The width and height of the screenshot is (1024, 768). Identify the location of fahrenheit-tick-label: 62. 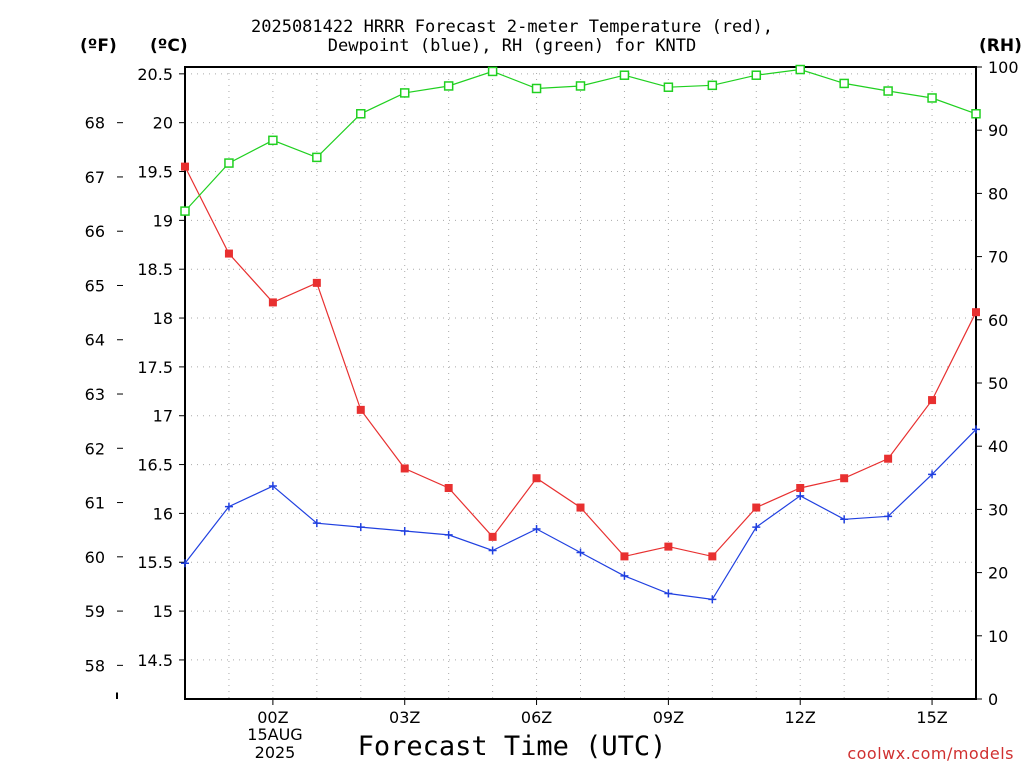
(95, 448).